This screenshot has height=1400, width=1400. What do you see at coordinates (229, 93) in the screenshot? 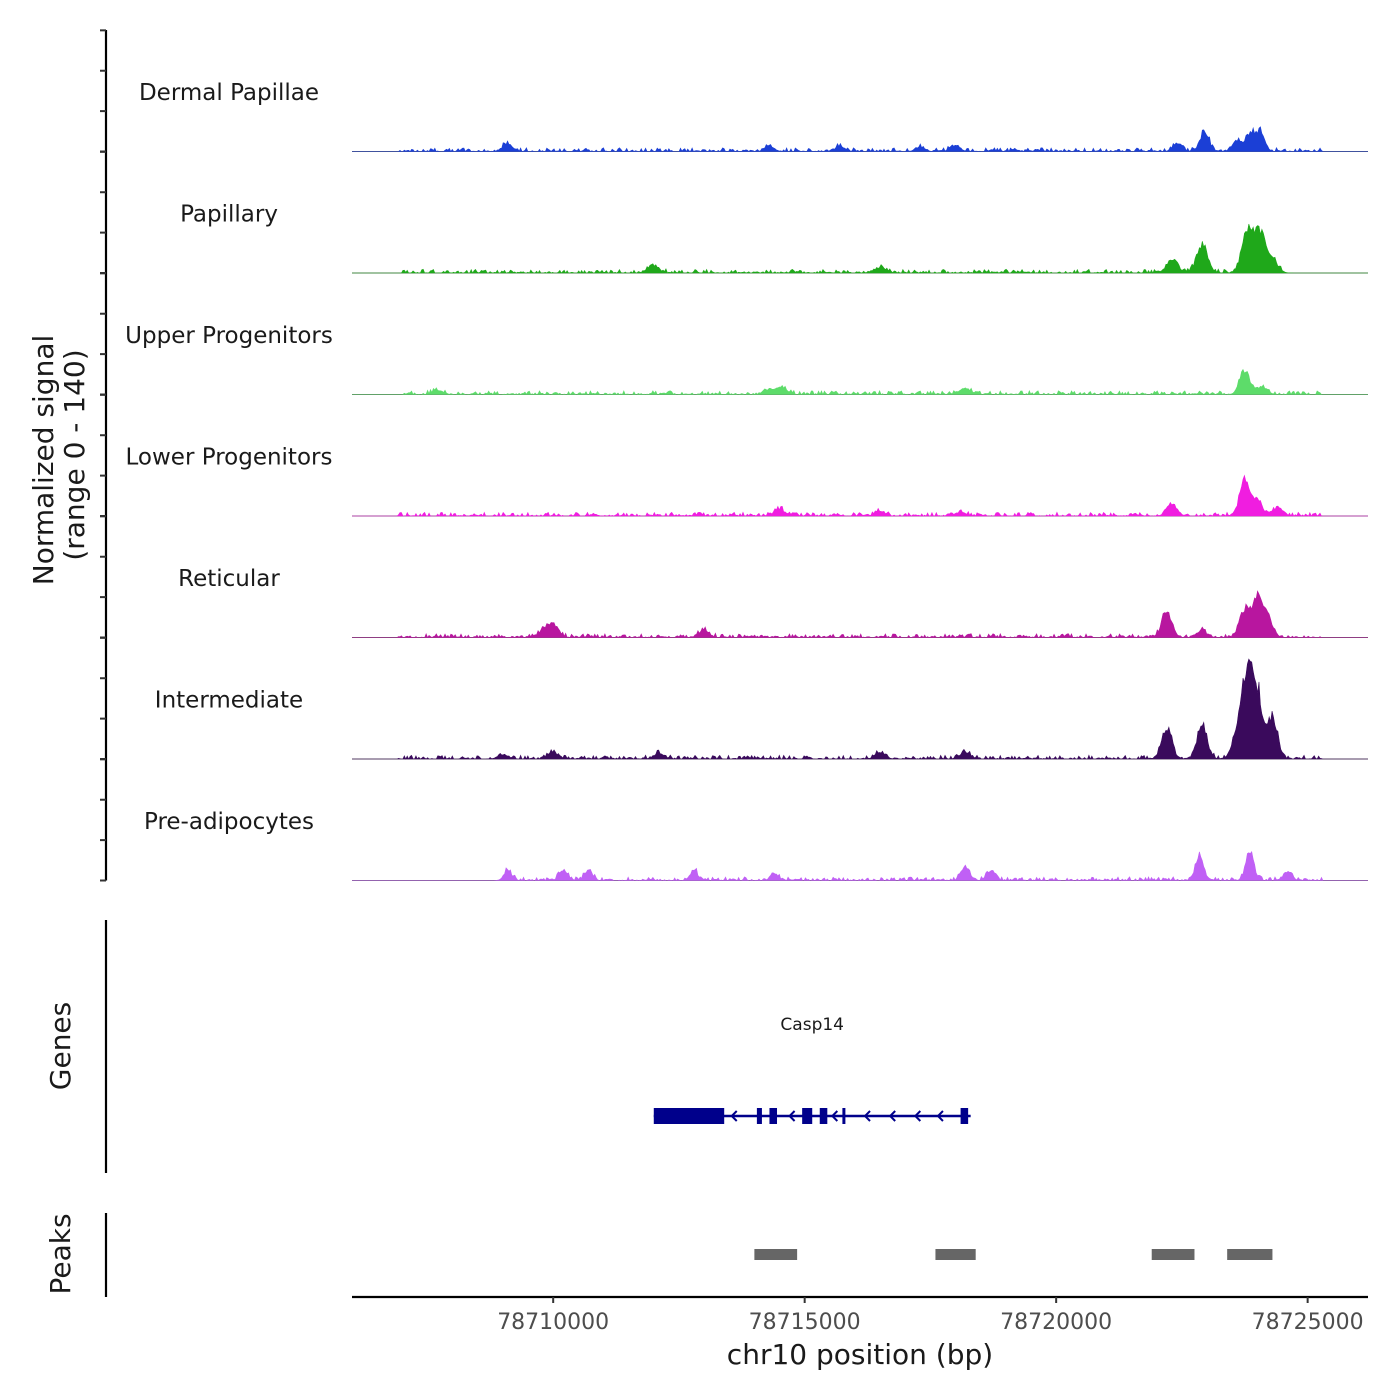
I see `track-label: Dermal Papillae` at bounding box center [229, 93].